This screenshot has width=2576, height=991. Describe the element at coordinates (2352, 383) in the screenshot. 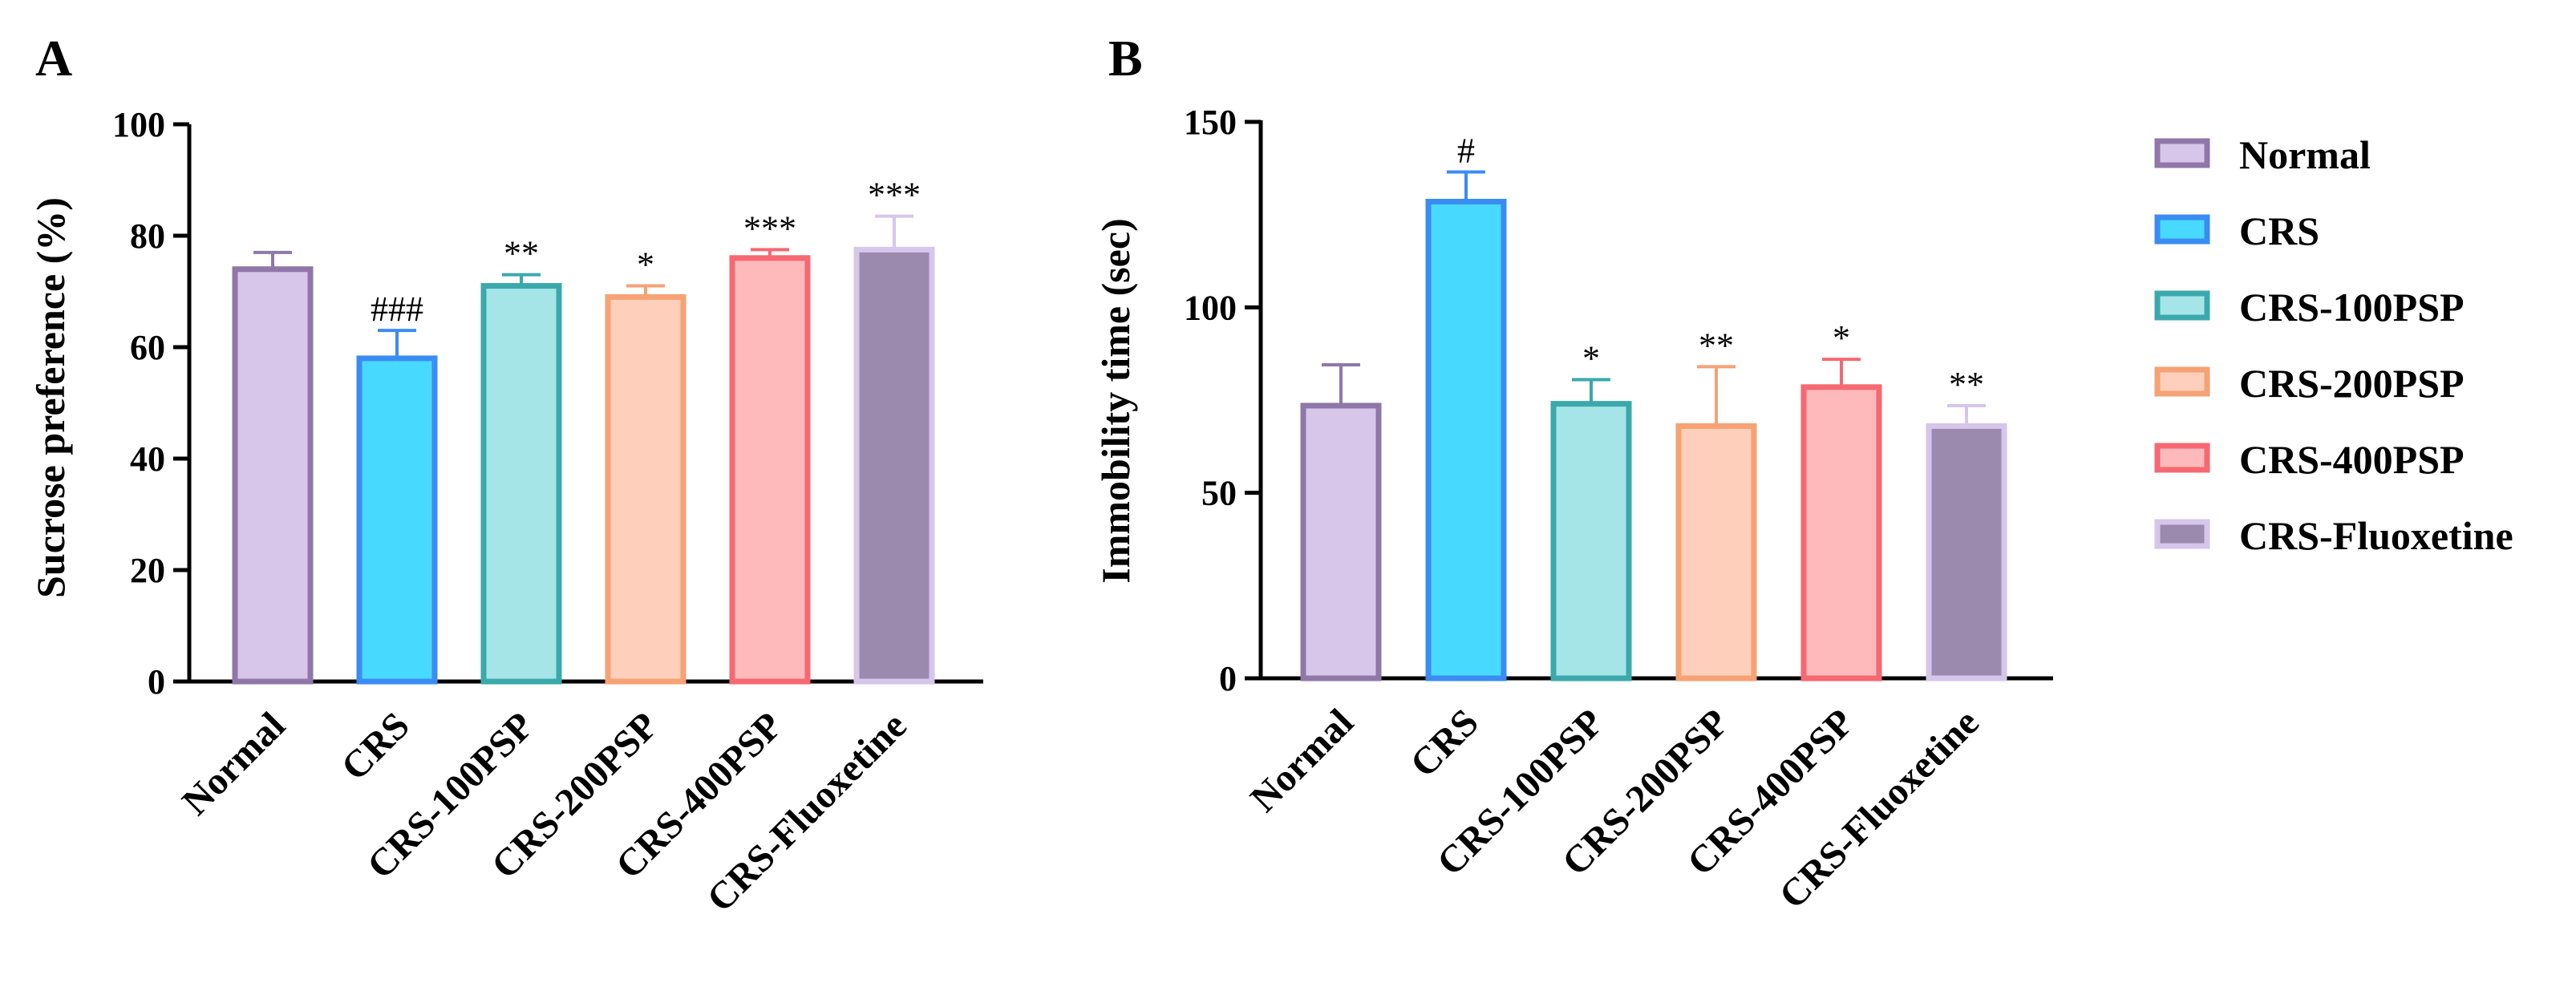

I see `legend-label: CRS-200PSP` at that location.